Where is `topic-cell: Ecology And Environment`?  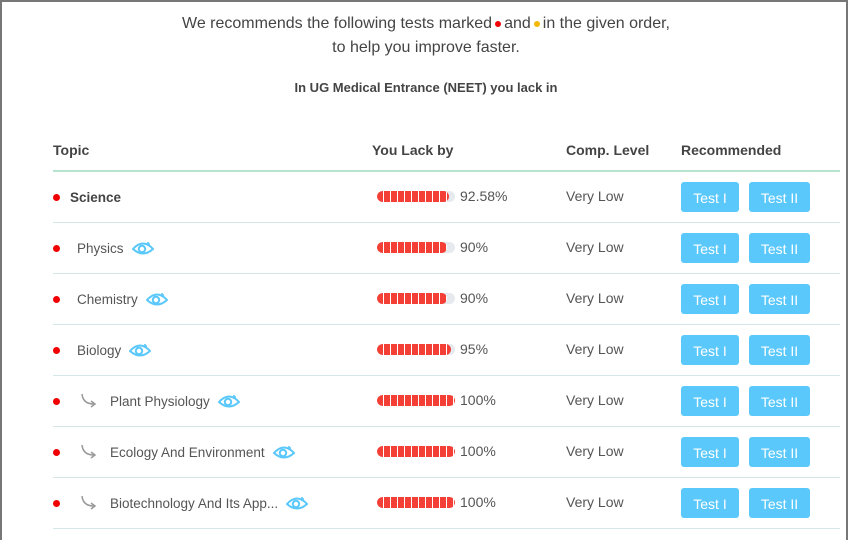
topic-cell: Ecology And Environment is located at coordinates (174, 452).